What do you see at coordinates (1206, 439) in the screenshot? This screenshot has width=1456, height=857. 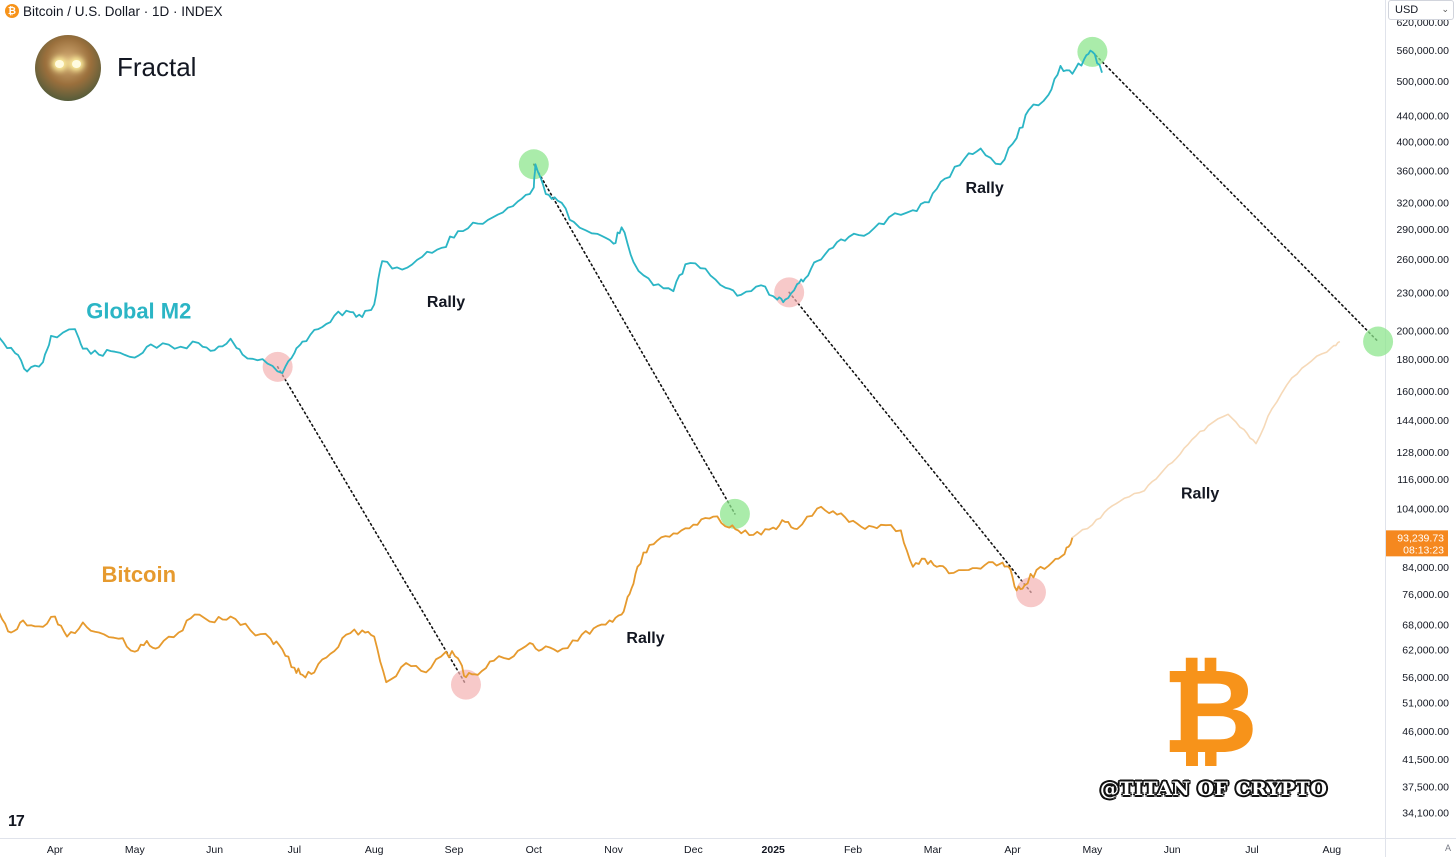 I see `bitcoin-projection-line` at bounding box center [1206, 439].